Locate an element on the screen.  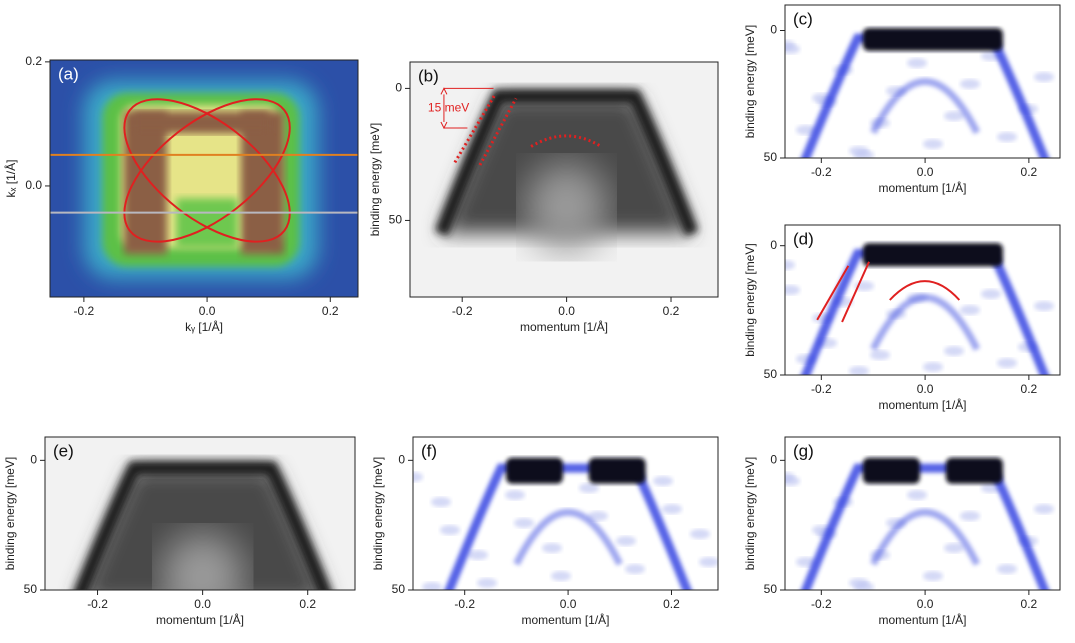
panel-label: (g) is located at coordinates (803, 450).